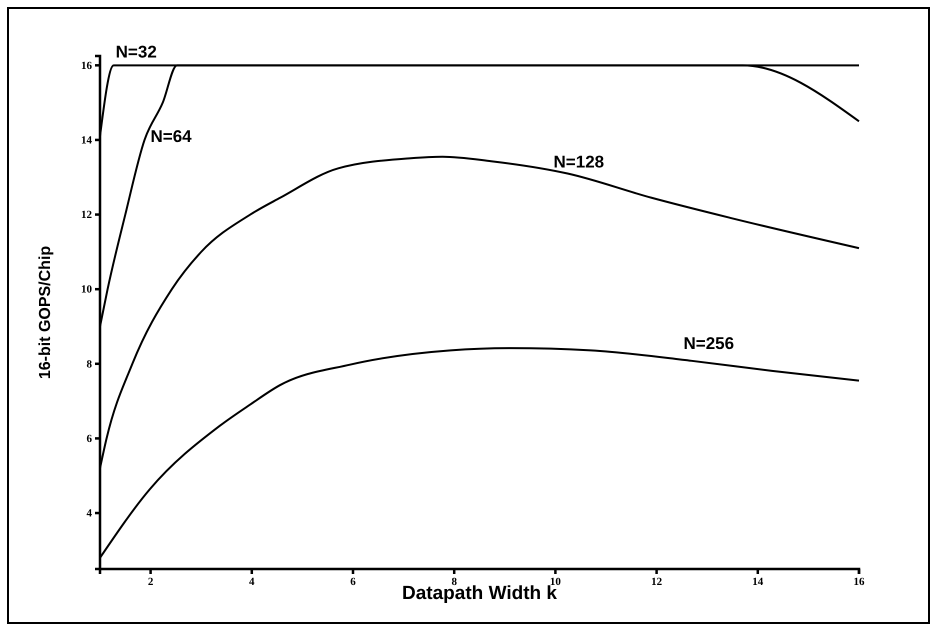 The height and width of the screenshot is (631, 937). What do you see at coordinates (171, 136) in the screenshot?
I see `series-label: N=64` at bounding box center [171, 136].